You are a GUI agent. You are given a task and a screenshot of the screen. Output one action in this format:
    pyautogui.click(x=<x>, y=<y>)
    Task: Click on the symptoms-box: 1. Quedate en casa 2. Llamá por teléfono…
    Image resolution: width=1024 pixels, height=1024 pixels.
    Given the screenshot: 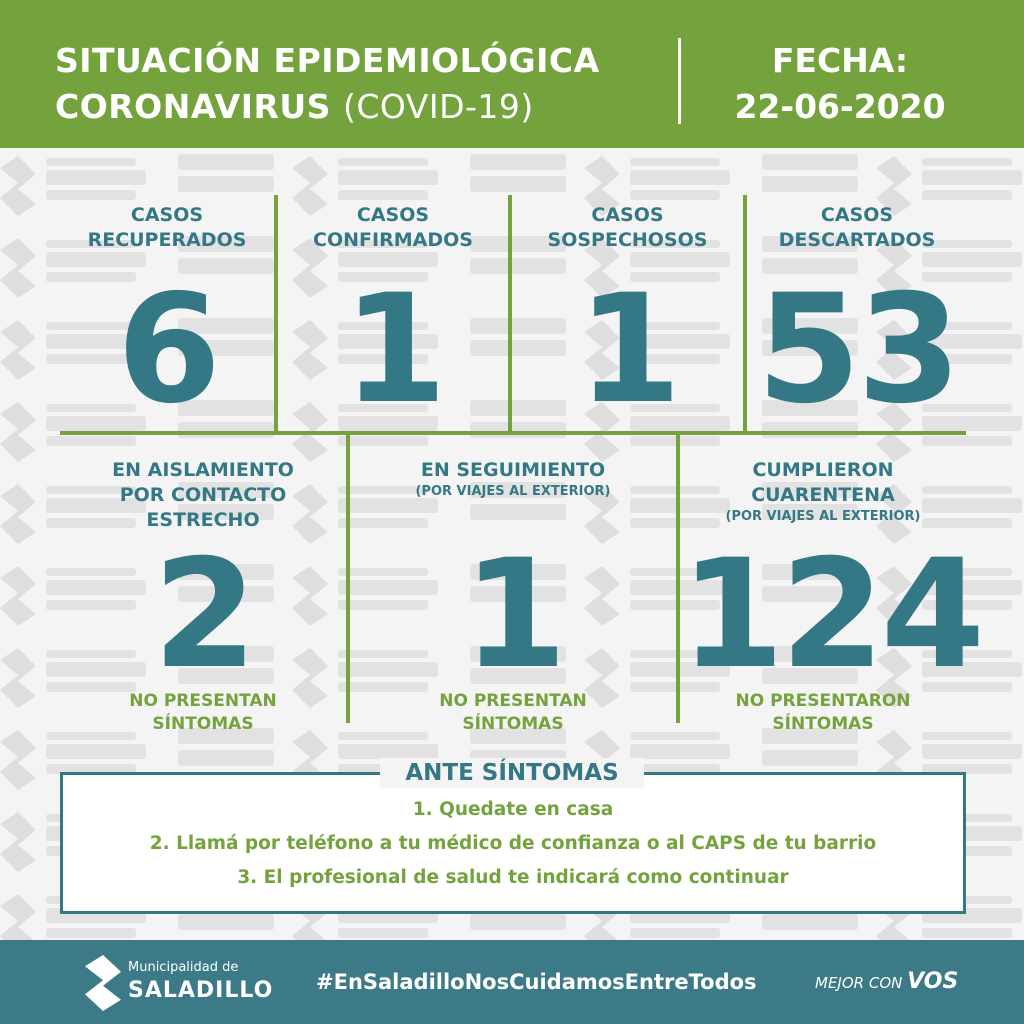 What is the action you would take?
    pyautogui.click(x=513, y=843)
    